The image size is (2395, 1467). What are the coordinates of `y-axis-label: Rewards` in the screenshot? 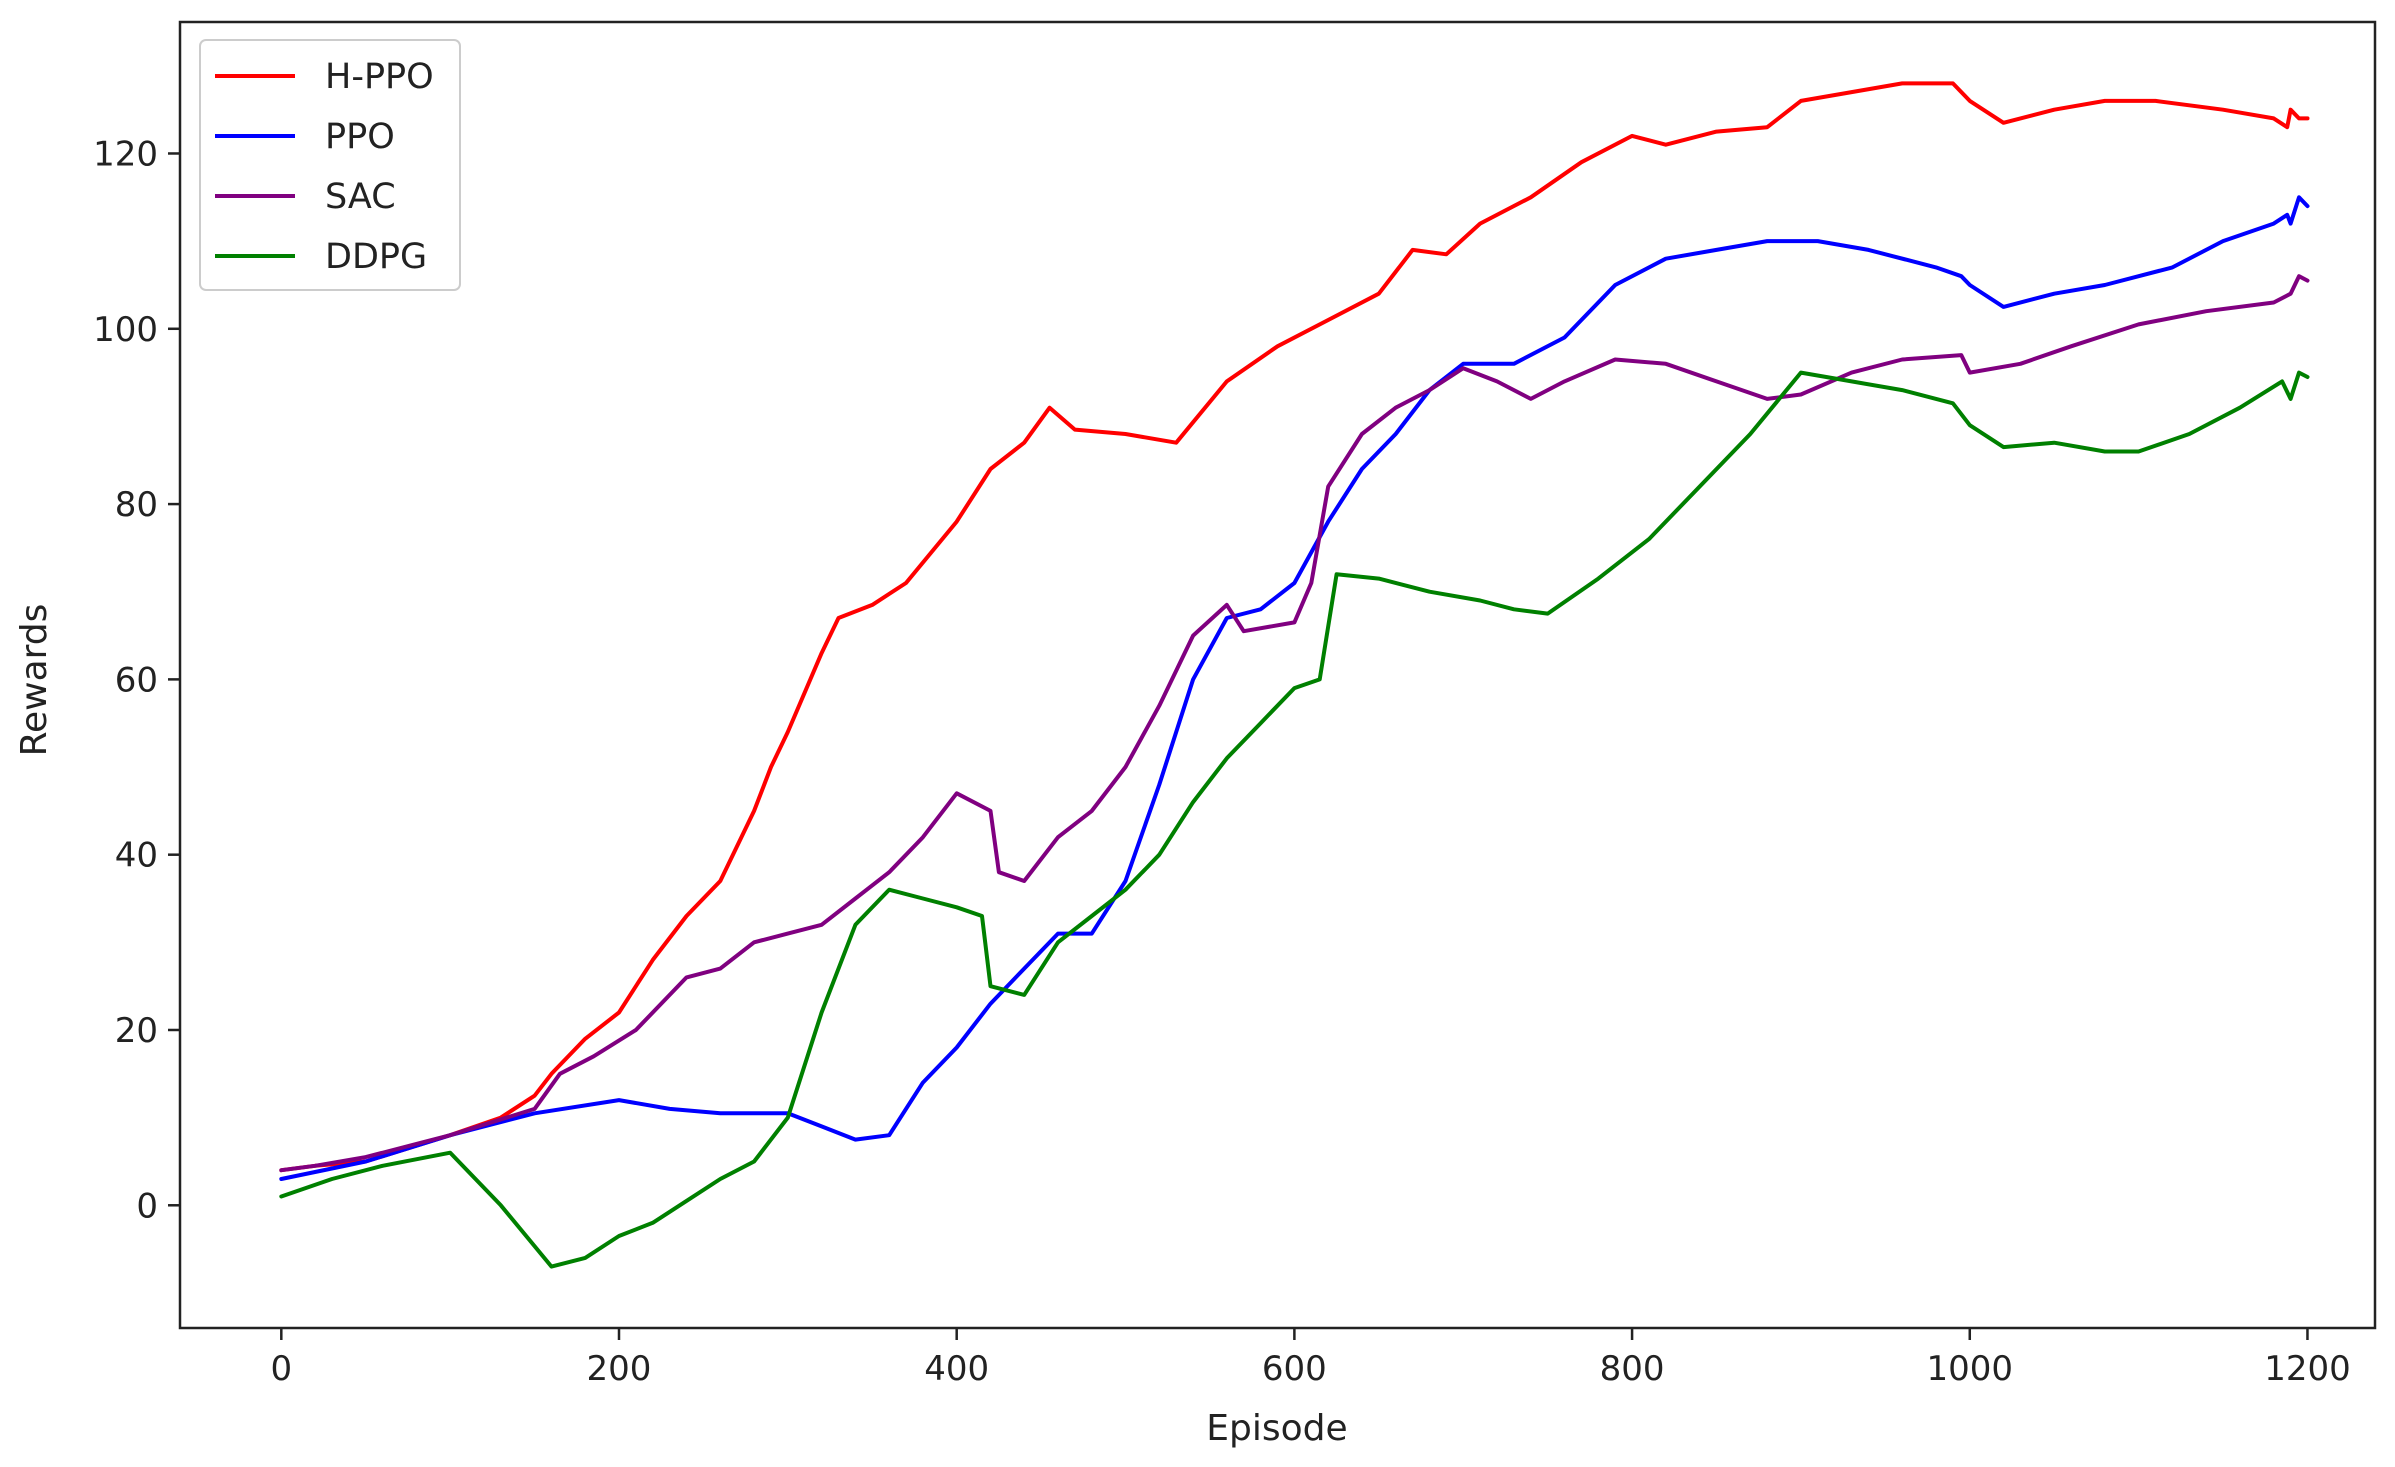 It's located at (34, 680).